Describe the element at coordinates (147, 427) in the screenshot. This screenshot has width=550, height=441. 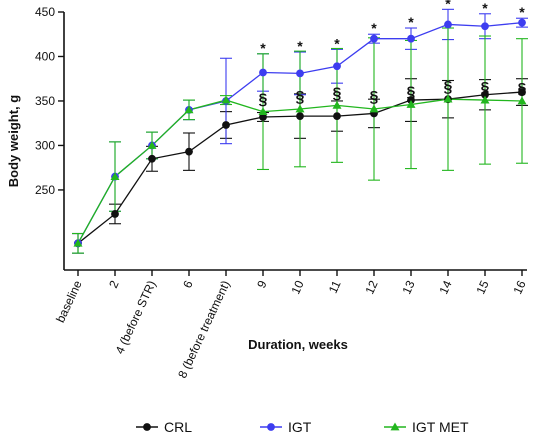
I see `legend-crl-marker` at that location.